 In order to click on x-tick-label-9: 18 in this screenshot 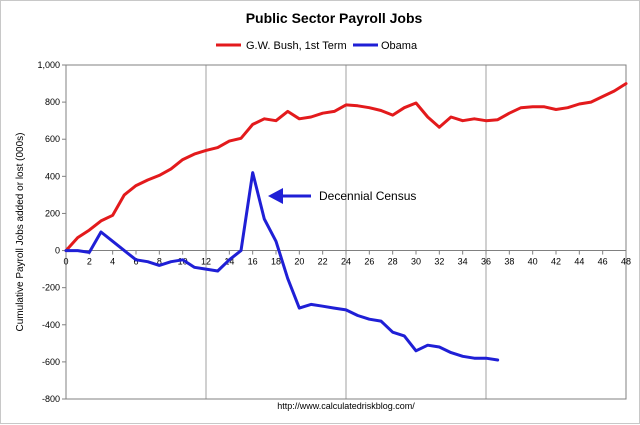, I will do `click(276, 262)`.